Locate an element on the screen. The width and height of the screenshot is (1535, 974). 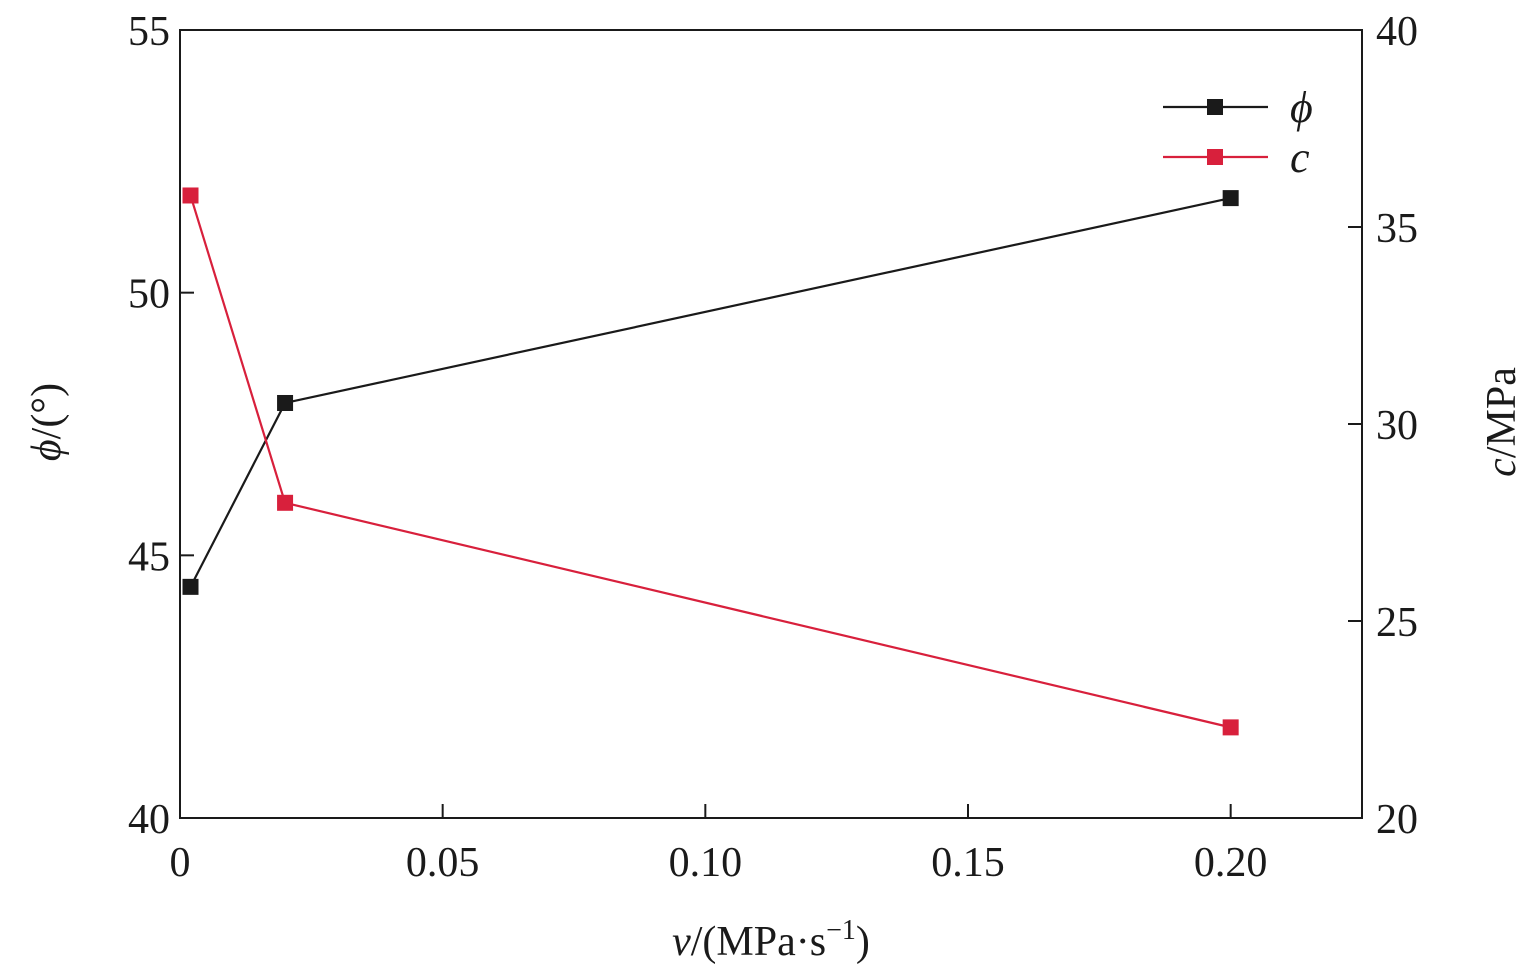
y-left-tick-label: 40 is located at coordinates (149, 820).